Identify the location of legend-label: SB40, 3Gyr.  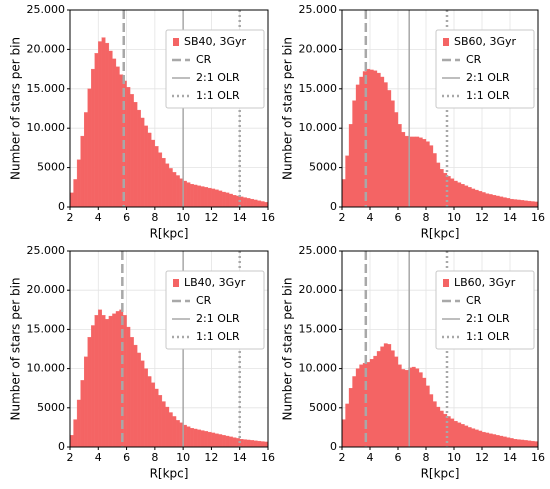
(215, 41).